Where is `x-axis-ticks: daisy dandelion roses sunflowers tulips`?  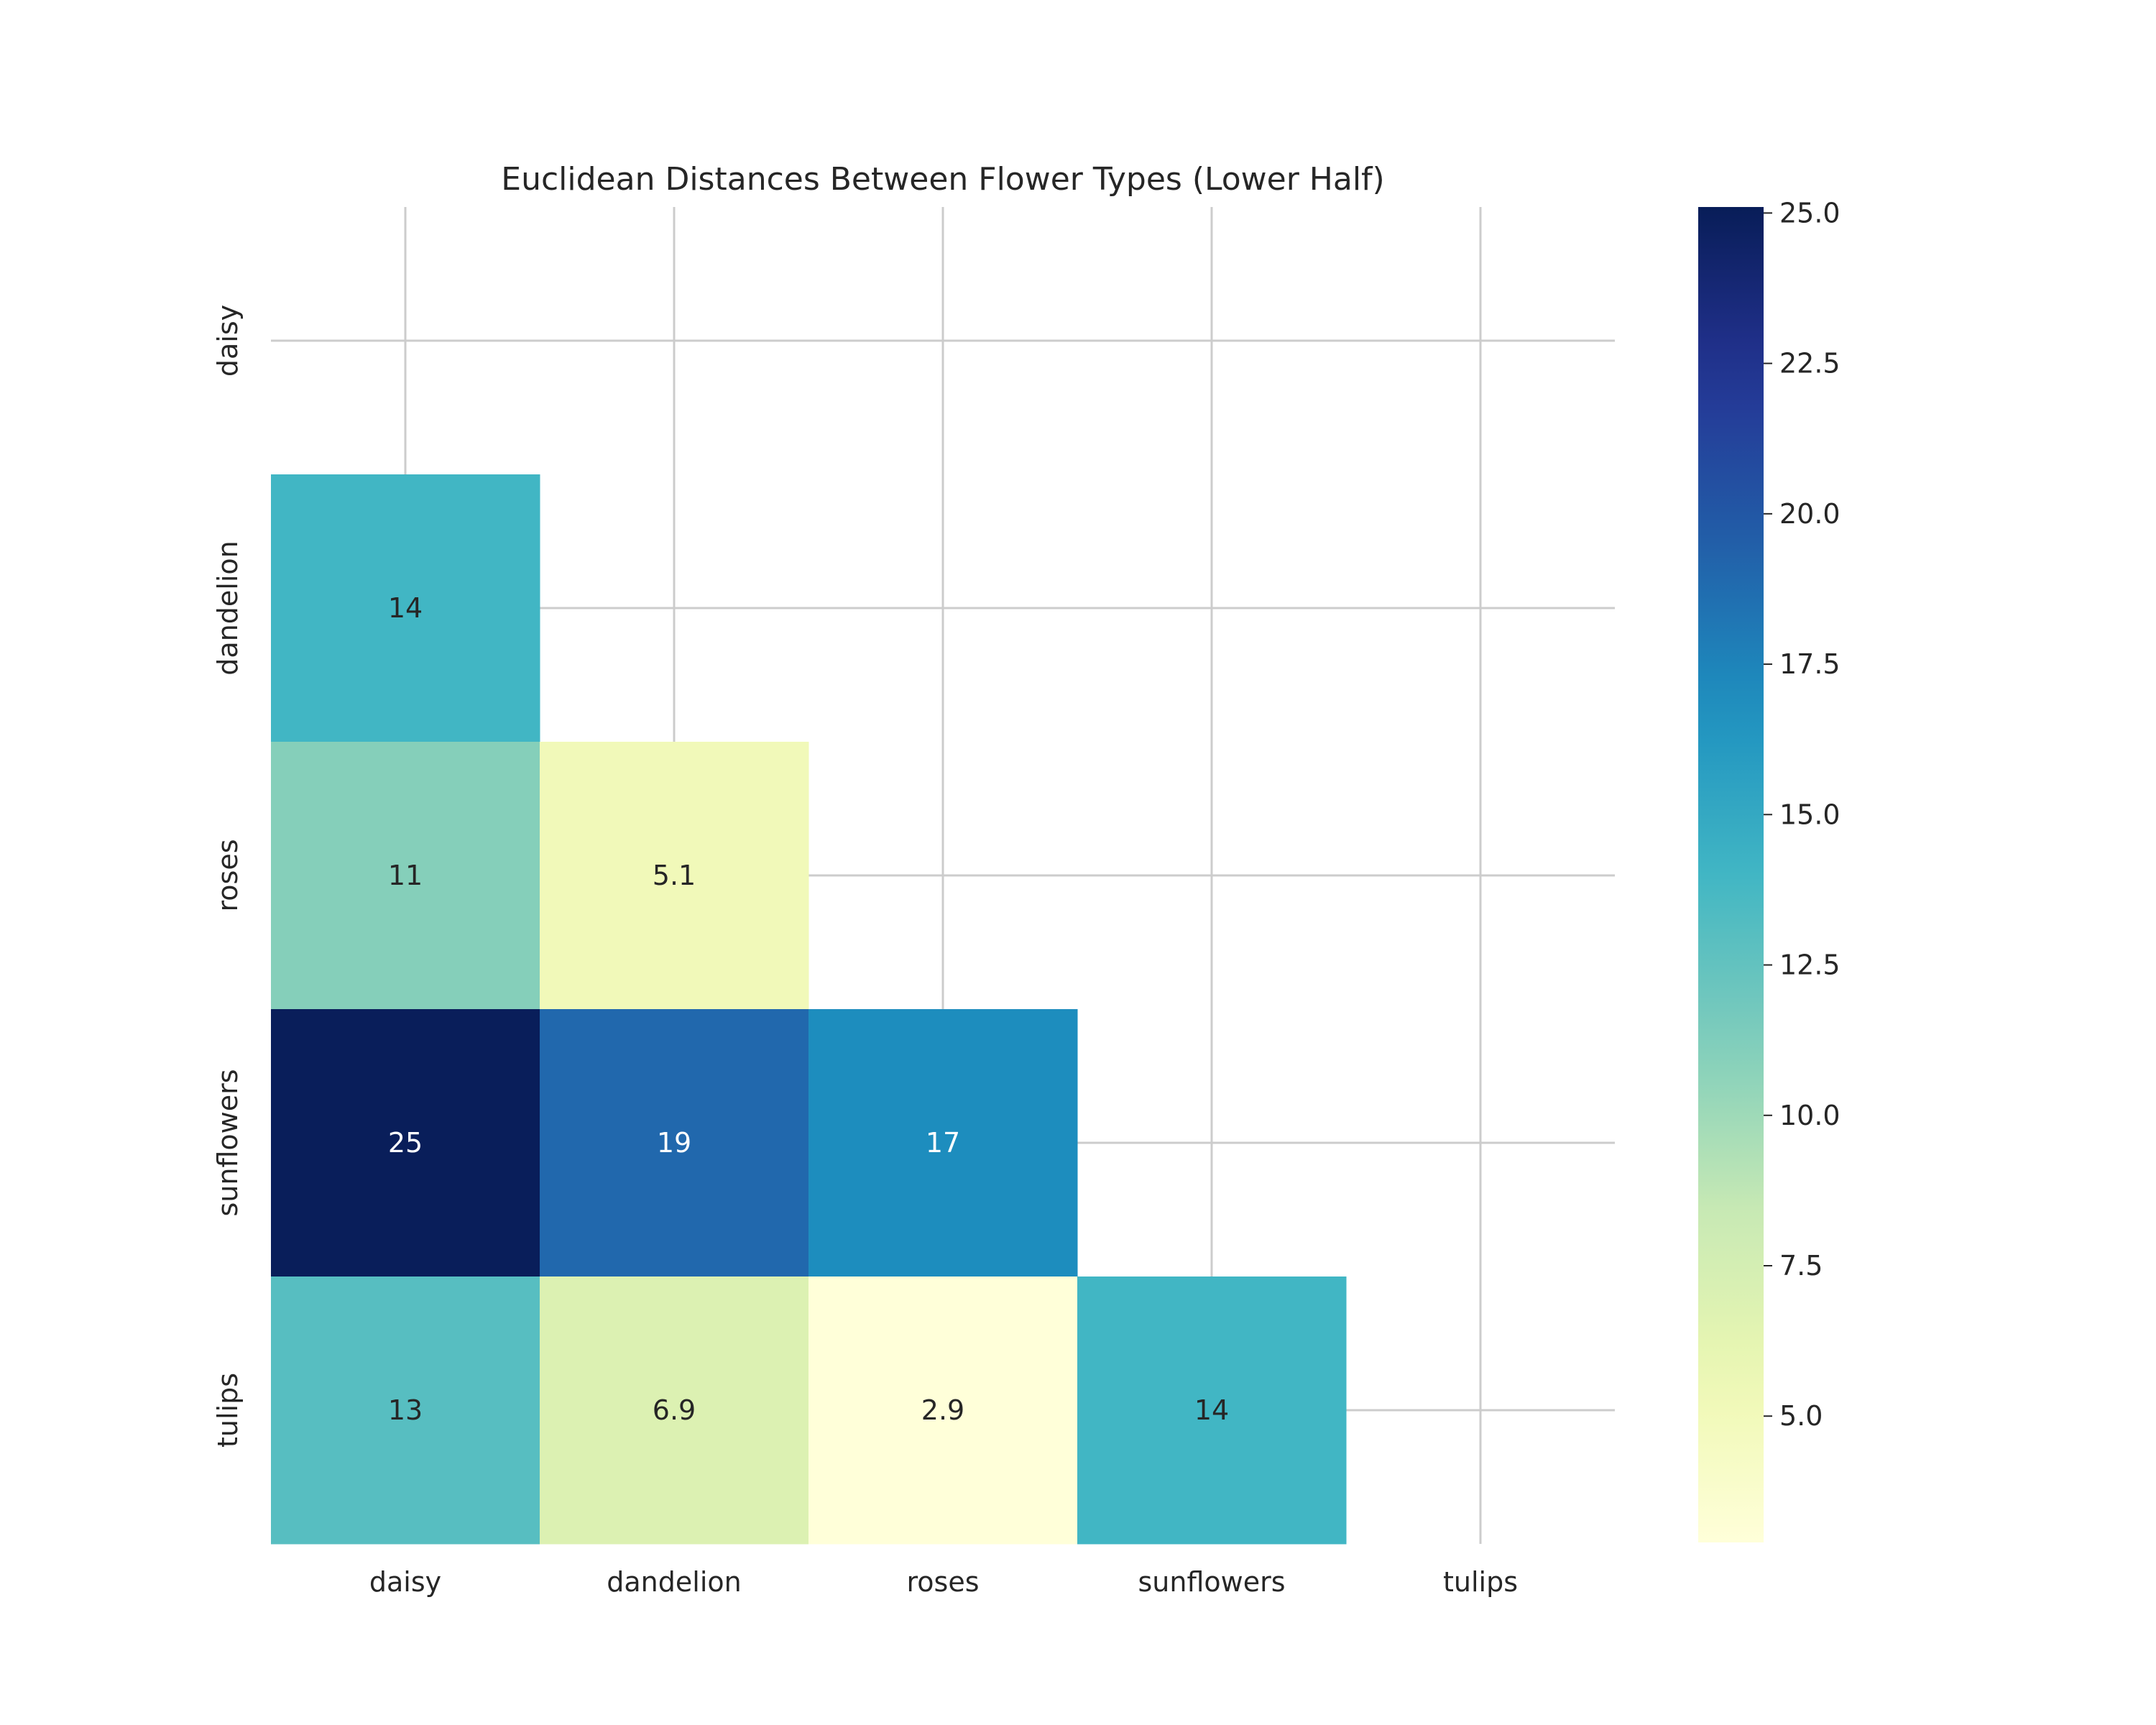
x-axis-ticks: daisy dandelion roses sunflowers tulips is located at coordinates (944, 1582).